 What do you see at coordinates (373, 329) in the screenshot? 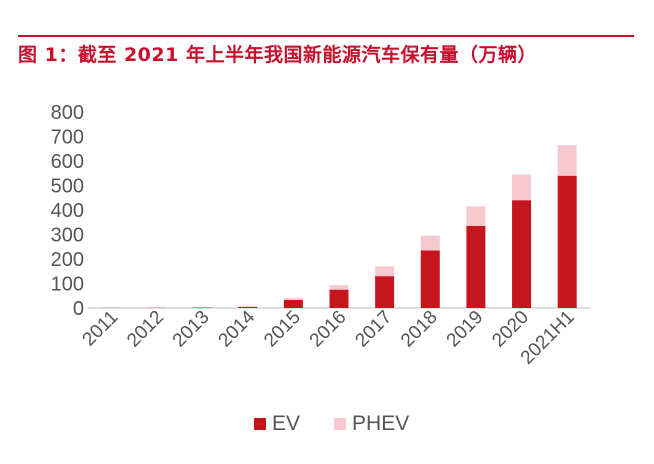
I see `x-tick-label: 2017` at bounding box center [373, 329].